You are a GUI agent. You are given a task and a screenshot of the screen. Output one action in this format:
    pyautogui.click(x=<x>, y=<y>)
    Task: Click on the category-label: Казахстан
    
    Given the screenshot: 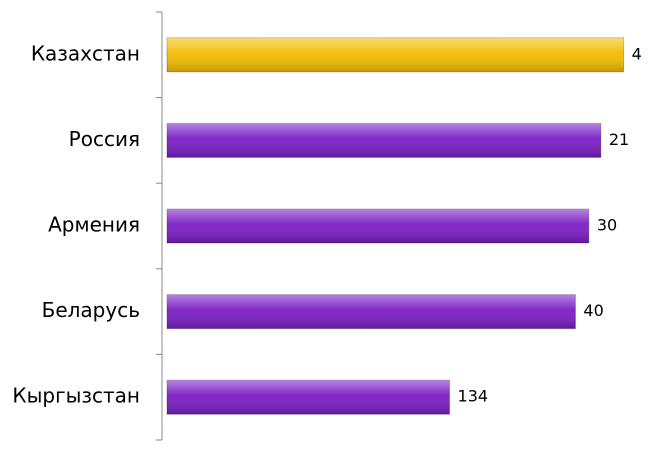 What is the action you would take?
    pyautogui.click(x=85, y=53)
    